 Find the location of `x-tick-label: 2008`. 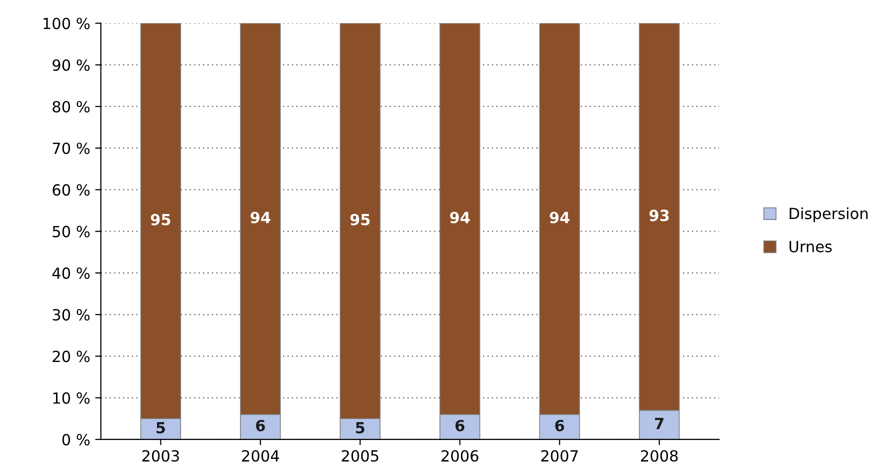

x-tick-label: 2008 is located at coordinates (659, 456).